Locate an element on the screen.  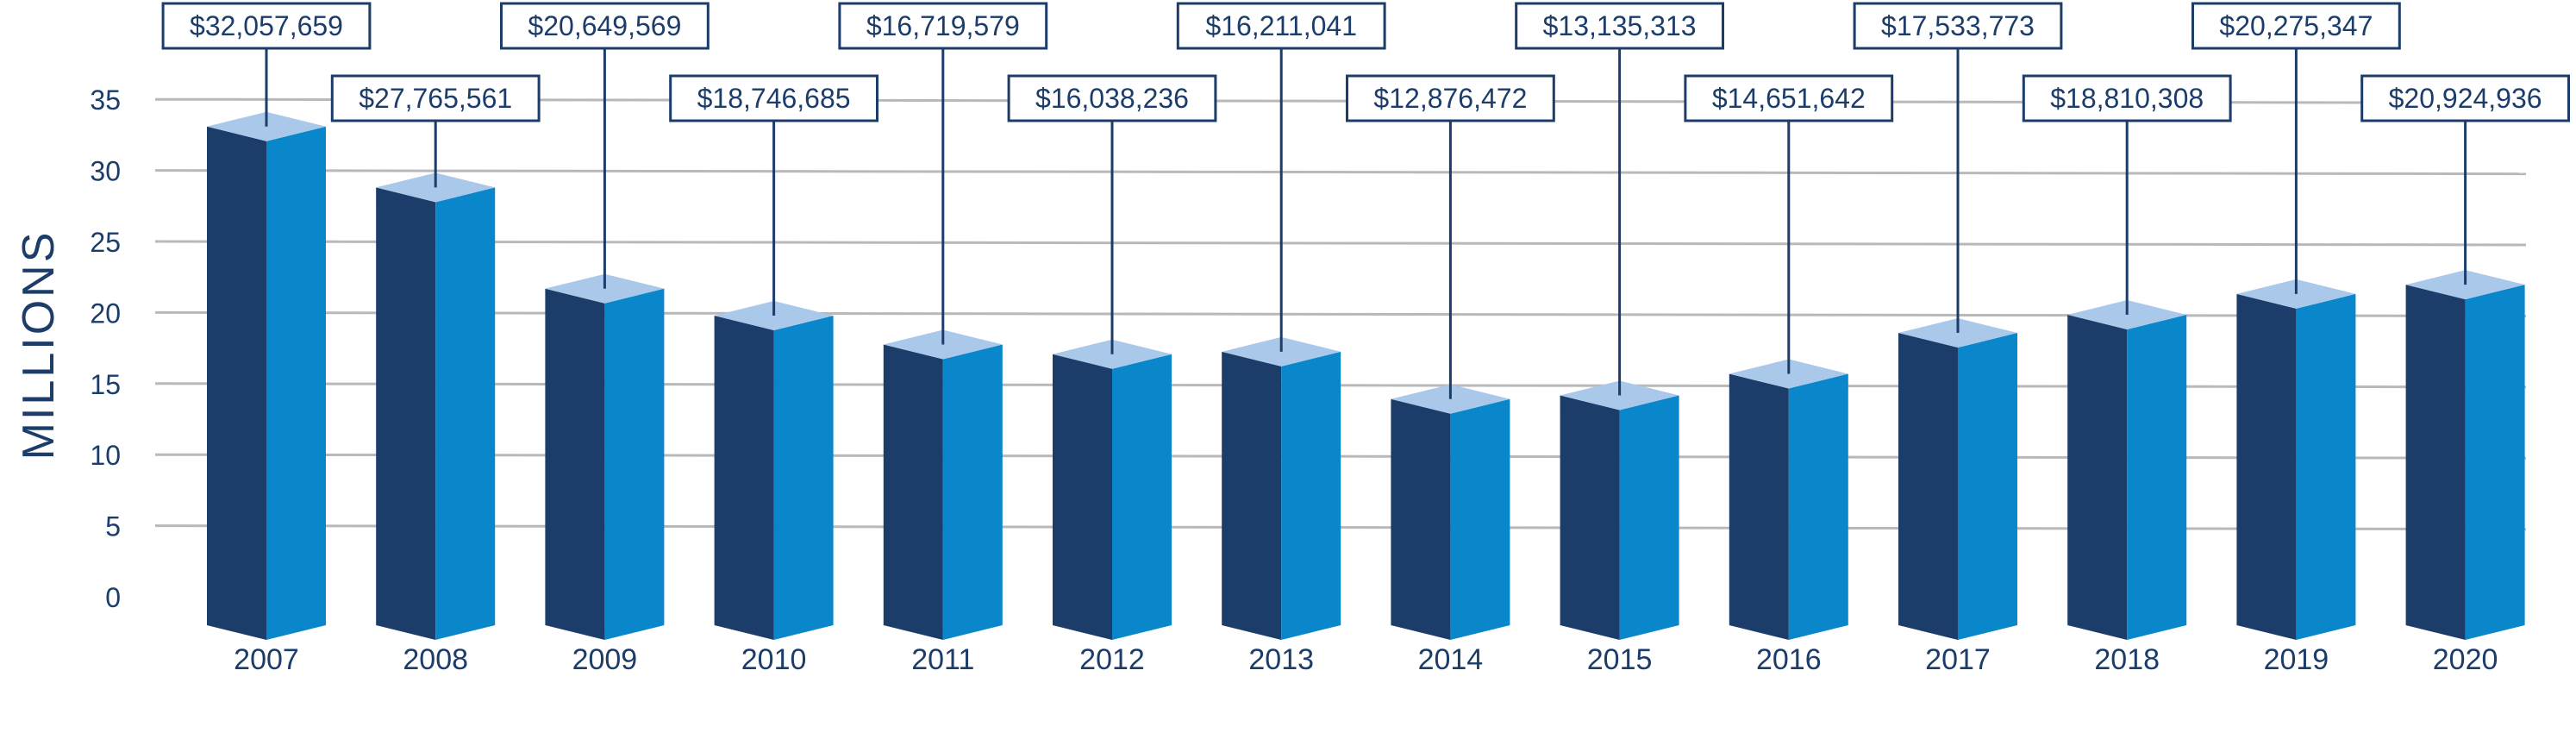
data-label: $13,135,313 is located at coordinates (1620, 199).